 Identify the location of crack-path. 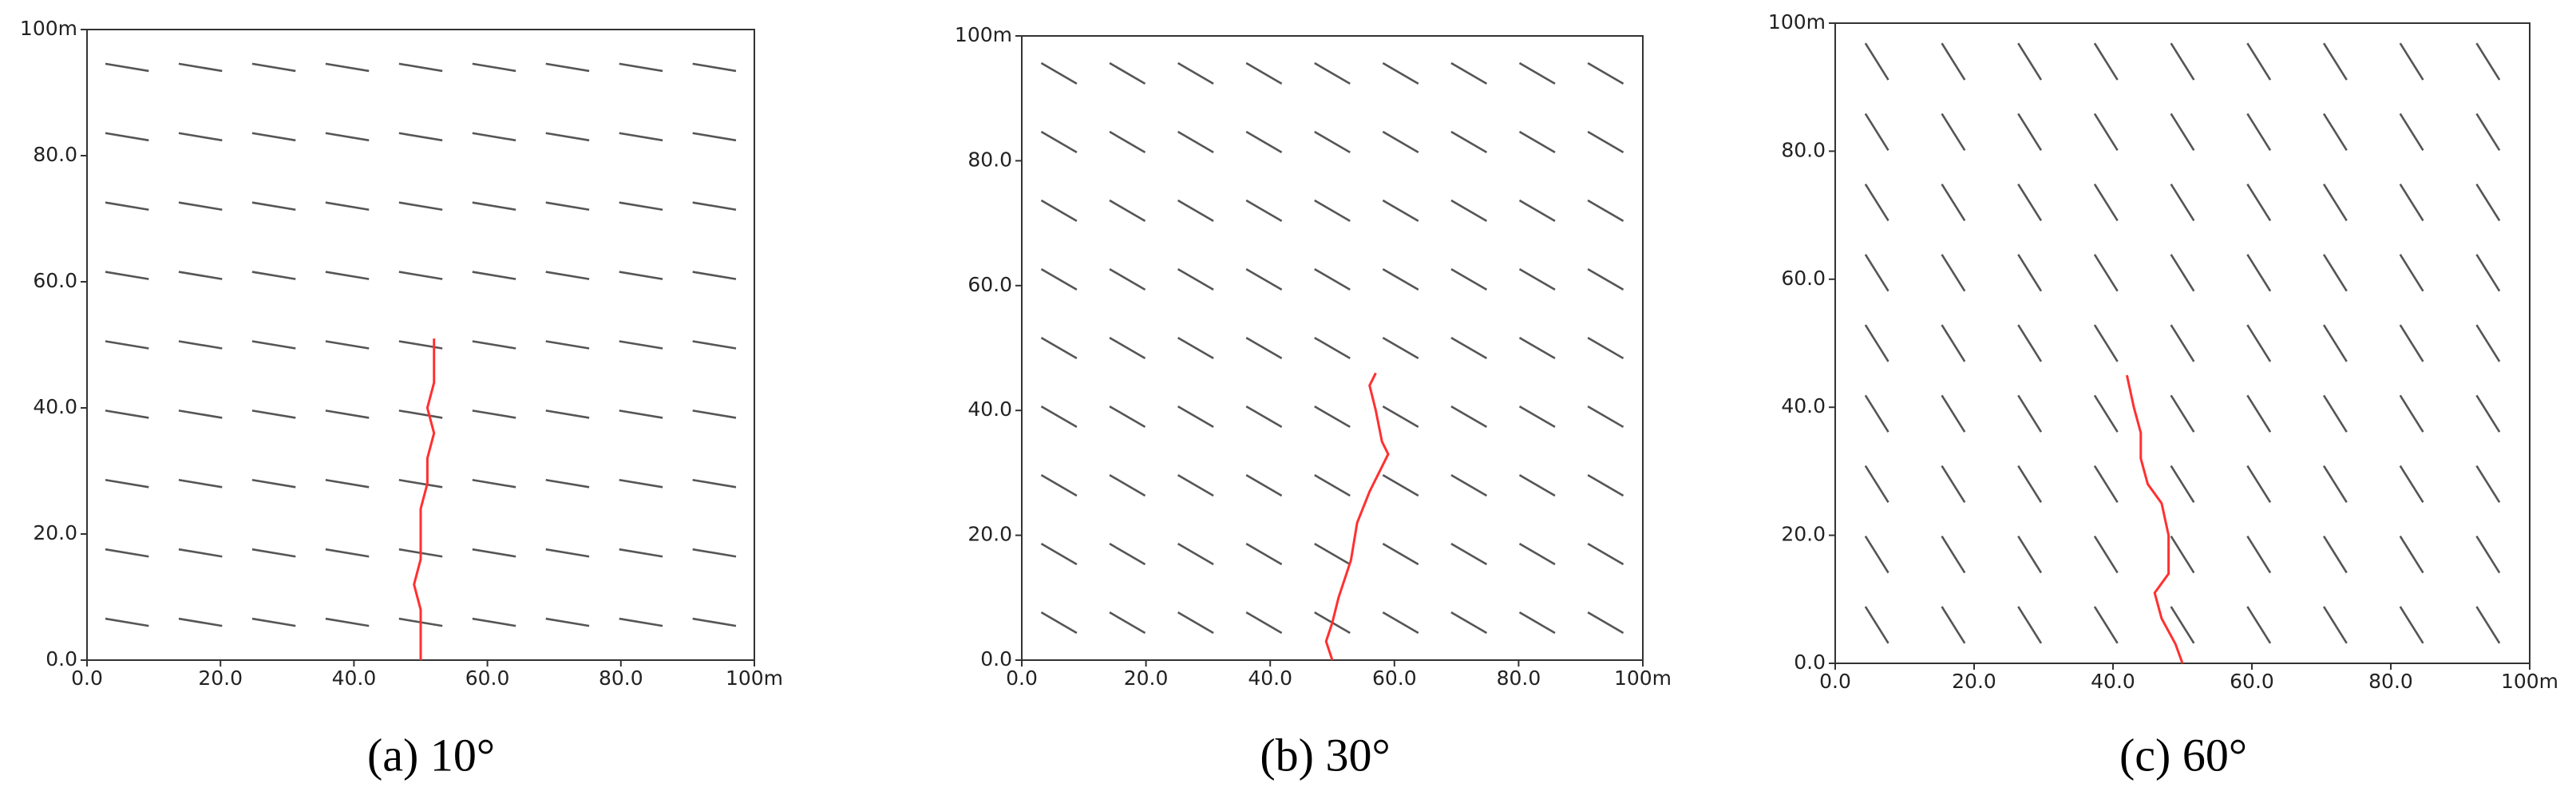
(1357, 516).